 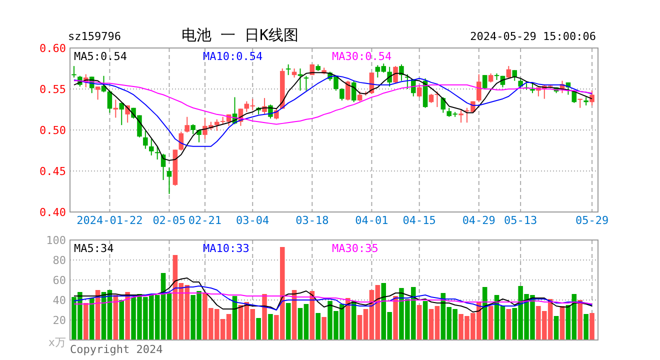 What do you see at coordinates (479, 220) in the screenshot?
I see `x-tick-label: 04-29` at bounding box center [479, 220].